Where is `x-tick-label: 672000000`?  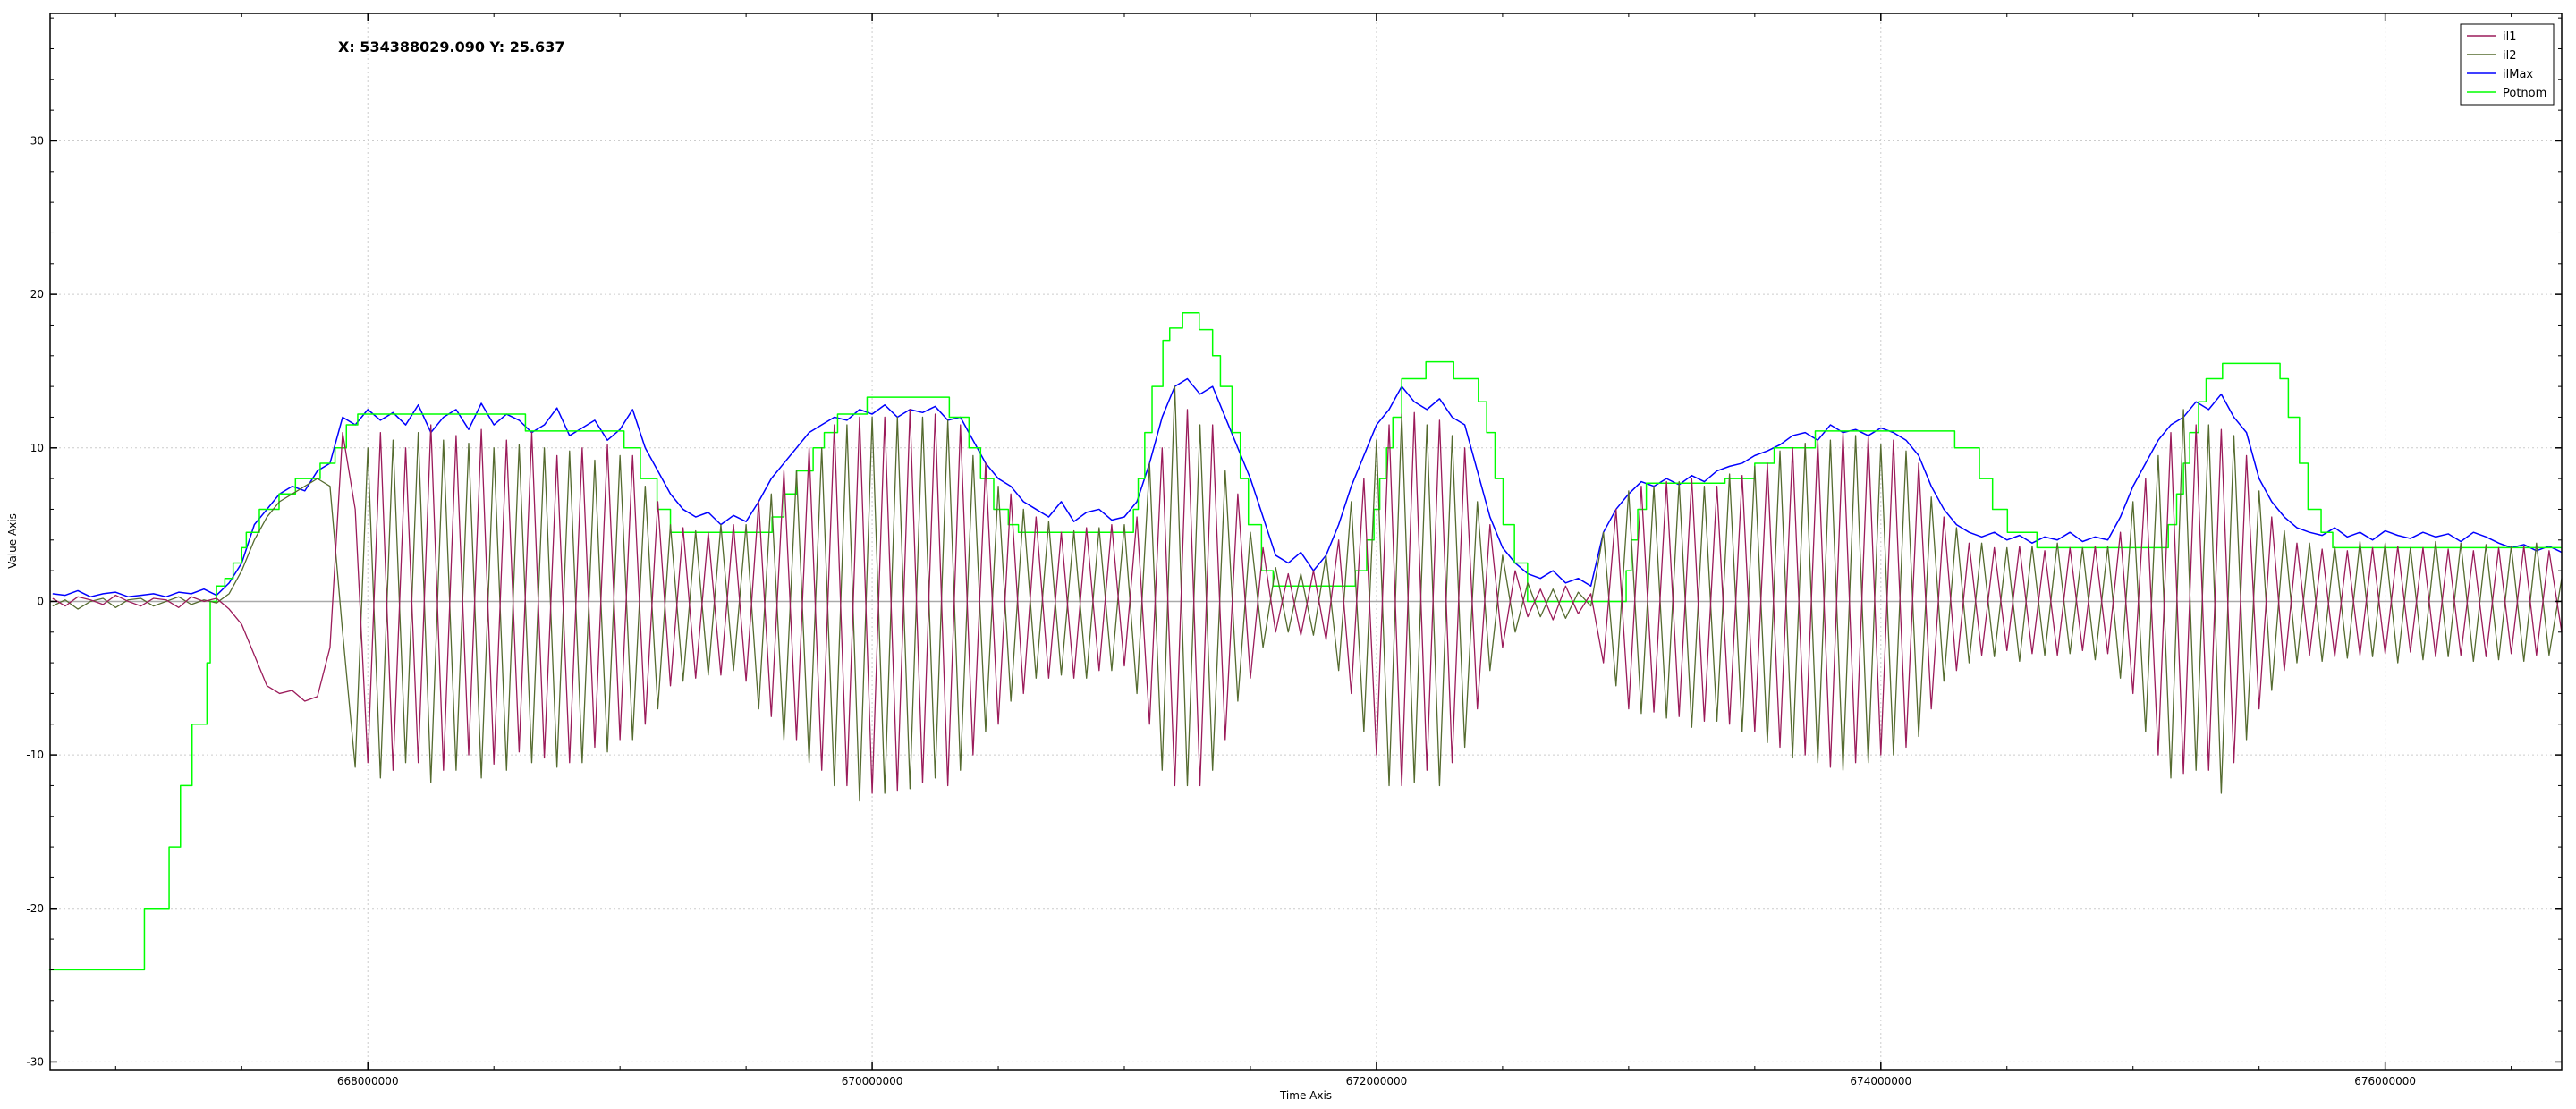 x-tick-label: 672000000 is located at coordinates (1377, 1081).